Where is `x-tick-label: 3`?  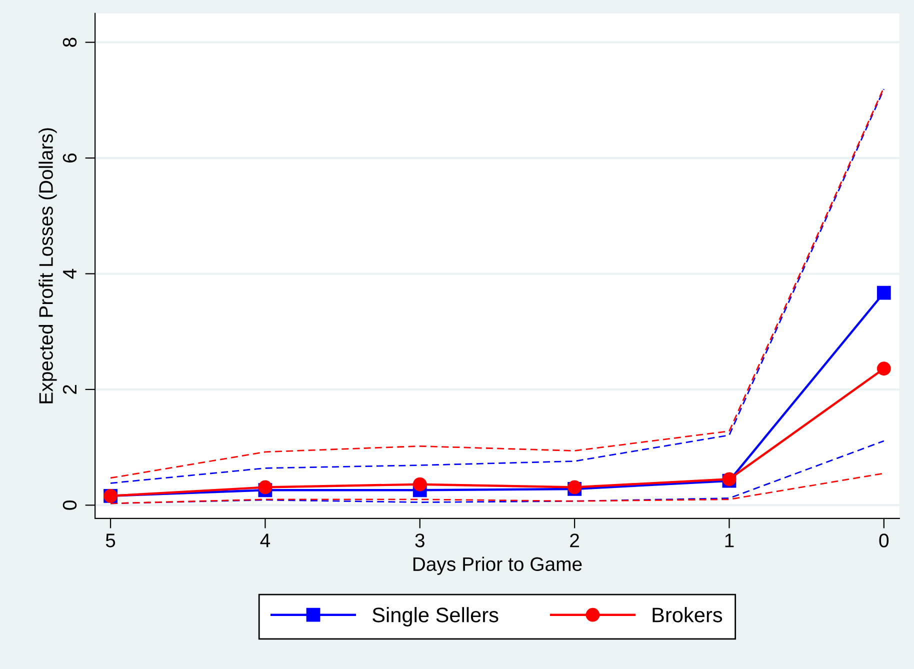 x-tick-label: 3 is located at coordinates (419, 541).